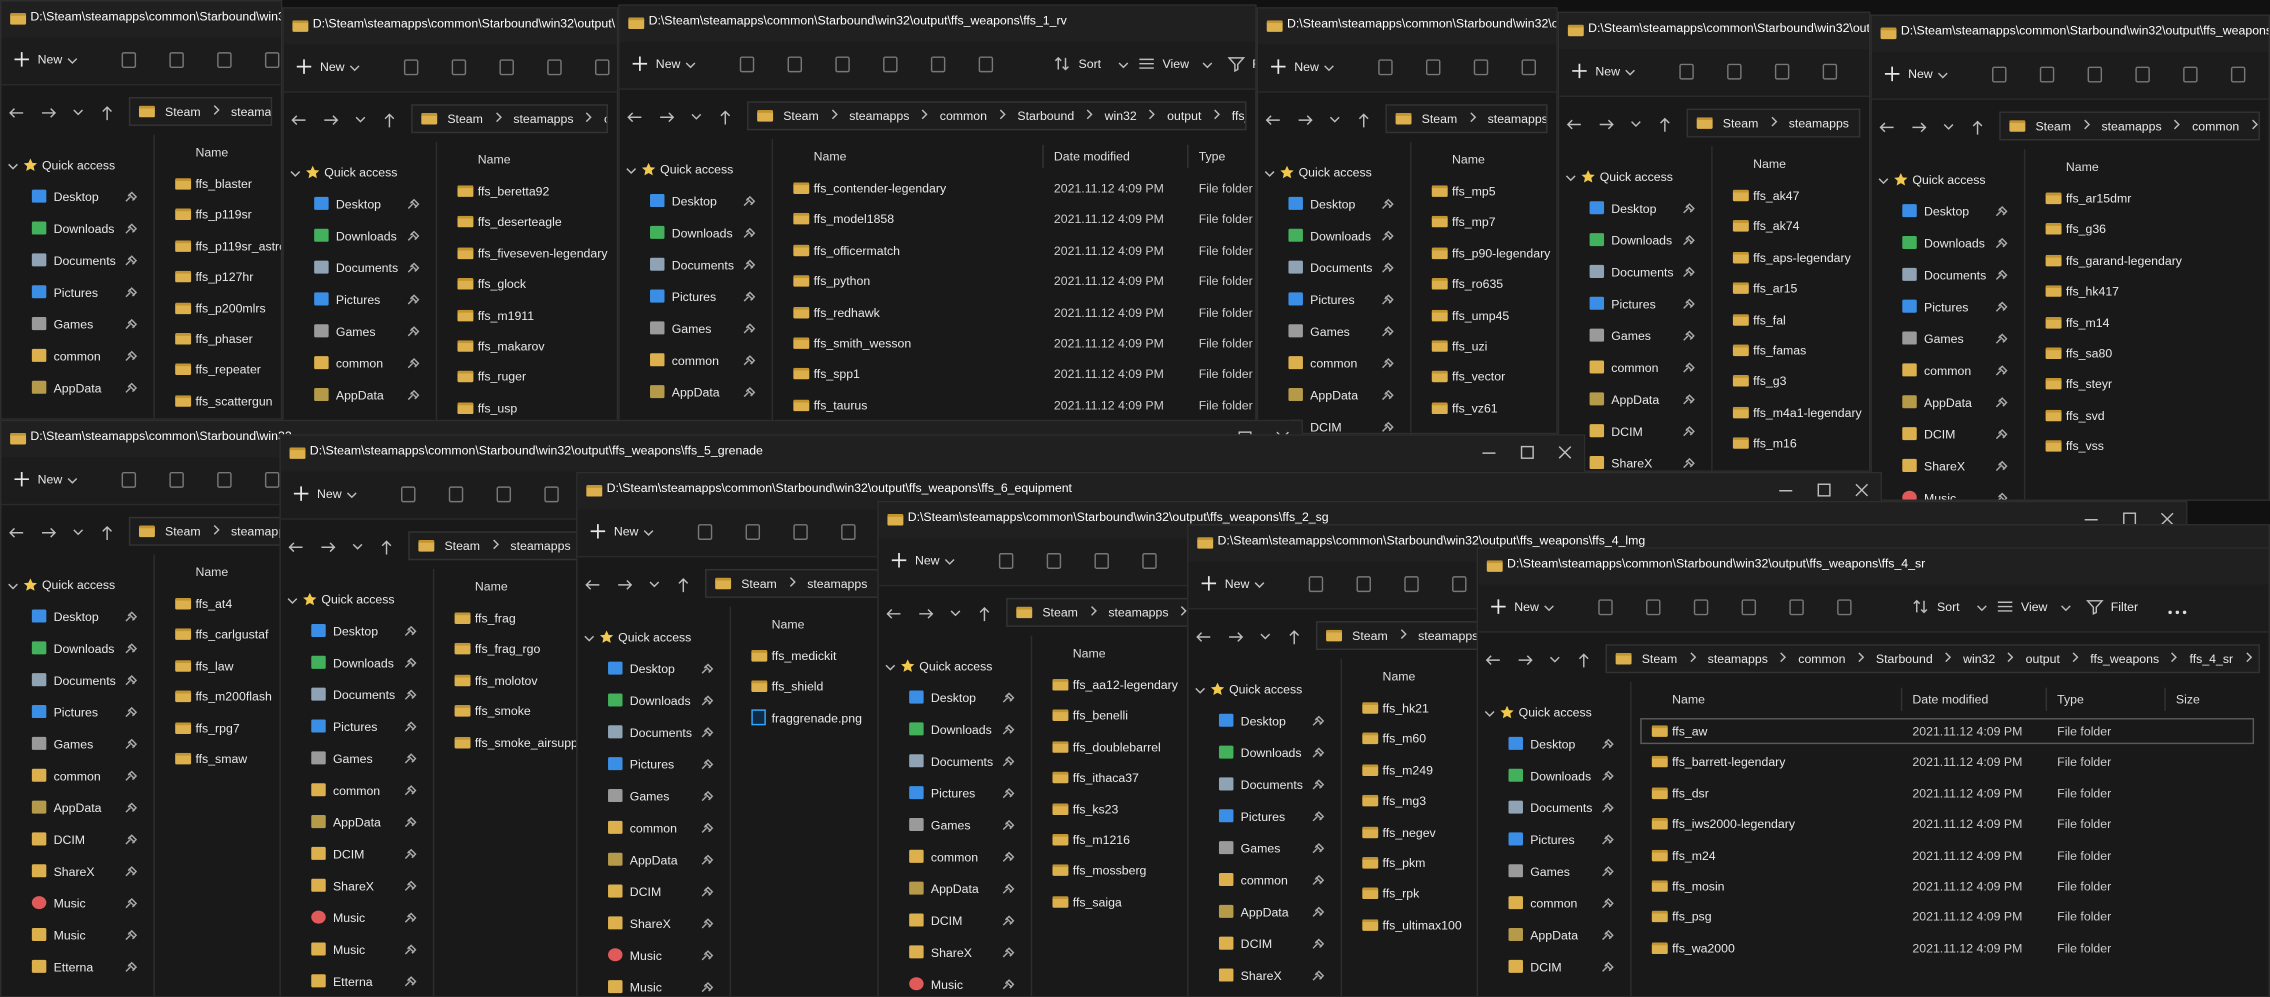 The height and width of the screenshot is (997, 2270). I want to click on file-name: ffs_wa2000, so click(1703, 948).